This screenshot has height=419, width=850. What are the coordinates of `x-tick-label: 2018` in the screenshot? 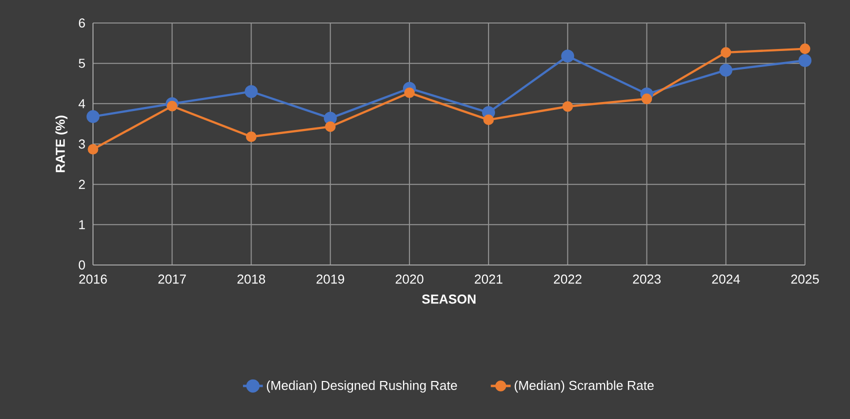 It's located at (251, 279).